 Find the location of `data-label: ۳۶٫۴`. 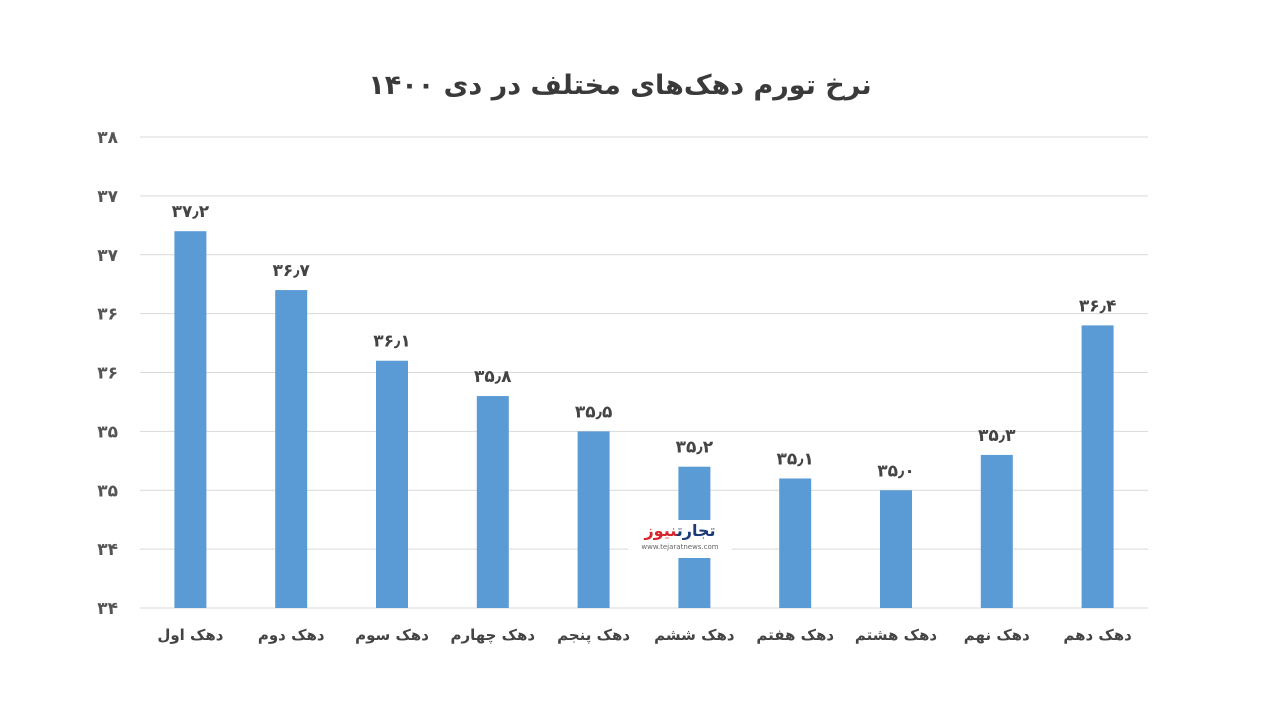

data-label: ۳۶٫۴ is located at coordinates (1097, 306).